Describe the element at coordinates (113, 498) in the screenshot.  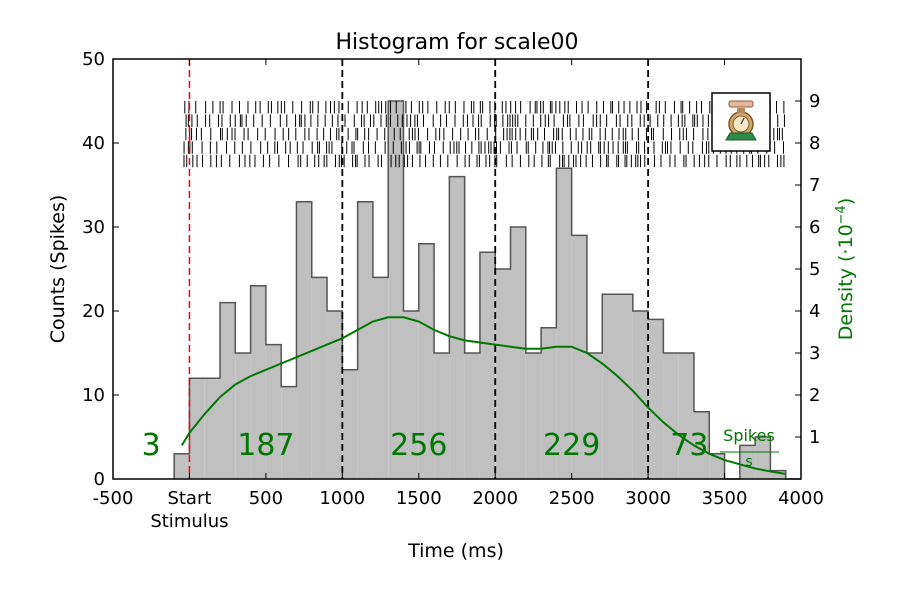
I see `x-tick-label: -500` at that location.